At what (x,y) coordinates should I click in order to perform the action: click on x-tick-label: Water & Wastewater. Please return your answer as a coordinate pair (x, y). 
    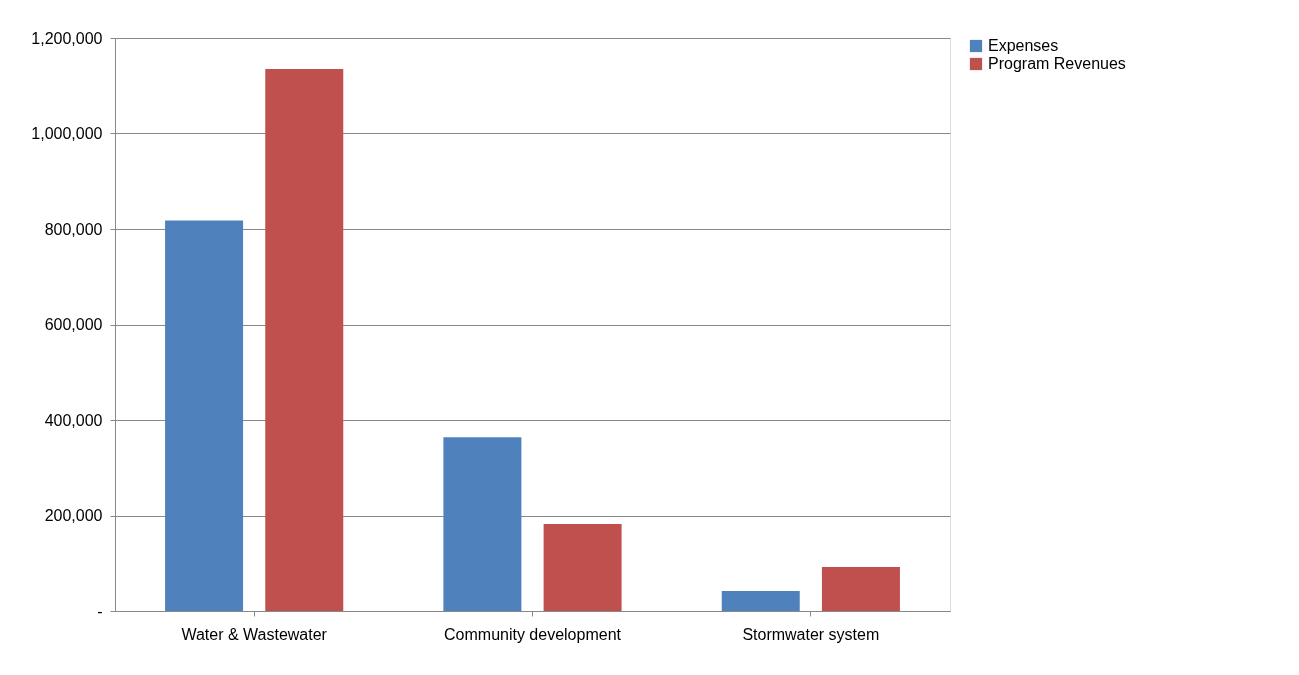
    Looking at the image, I should click on (254, 634).